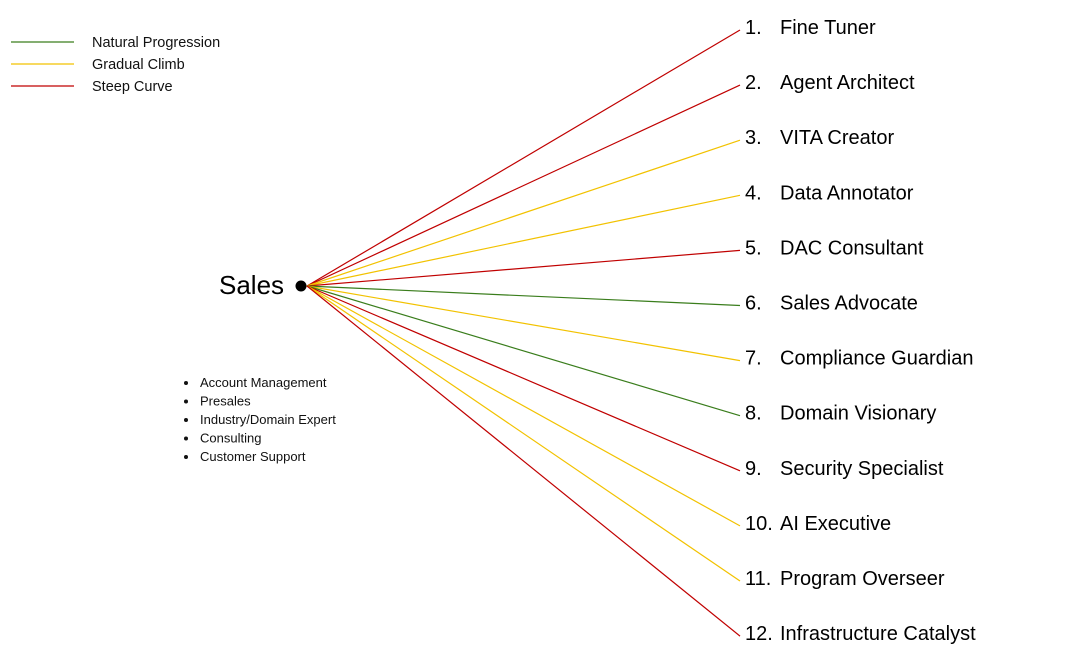  What do you see at coordinates (878, 634) in the screenshot?
I see `role-name: Infrastructure Catalyst` at bounding box center [878, 634].